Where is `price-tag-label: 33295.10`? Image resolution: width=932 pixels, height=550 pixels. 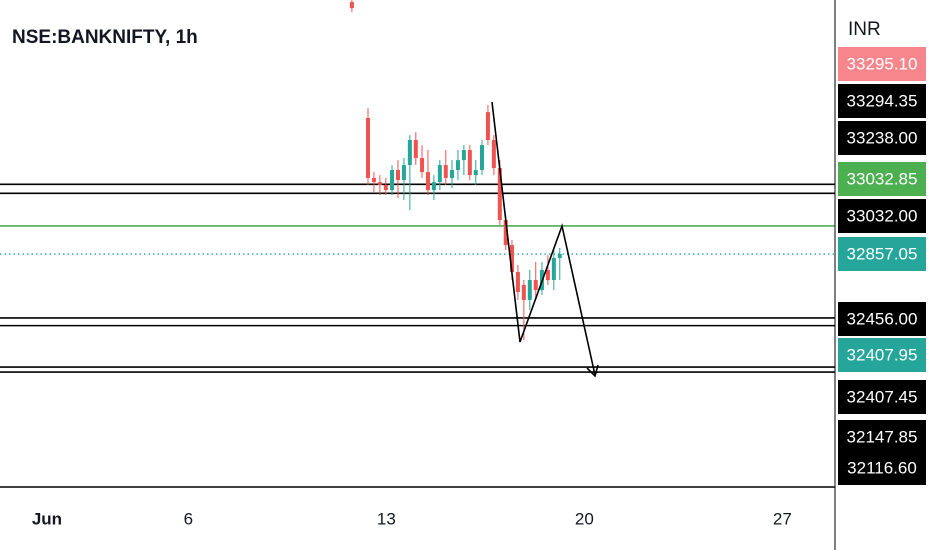
price-tag-label: 33295.10 is located at coordinates (882, 63).